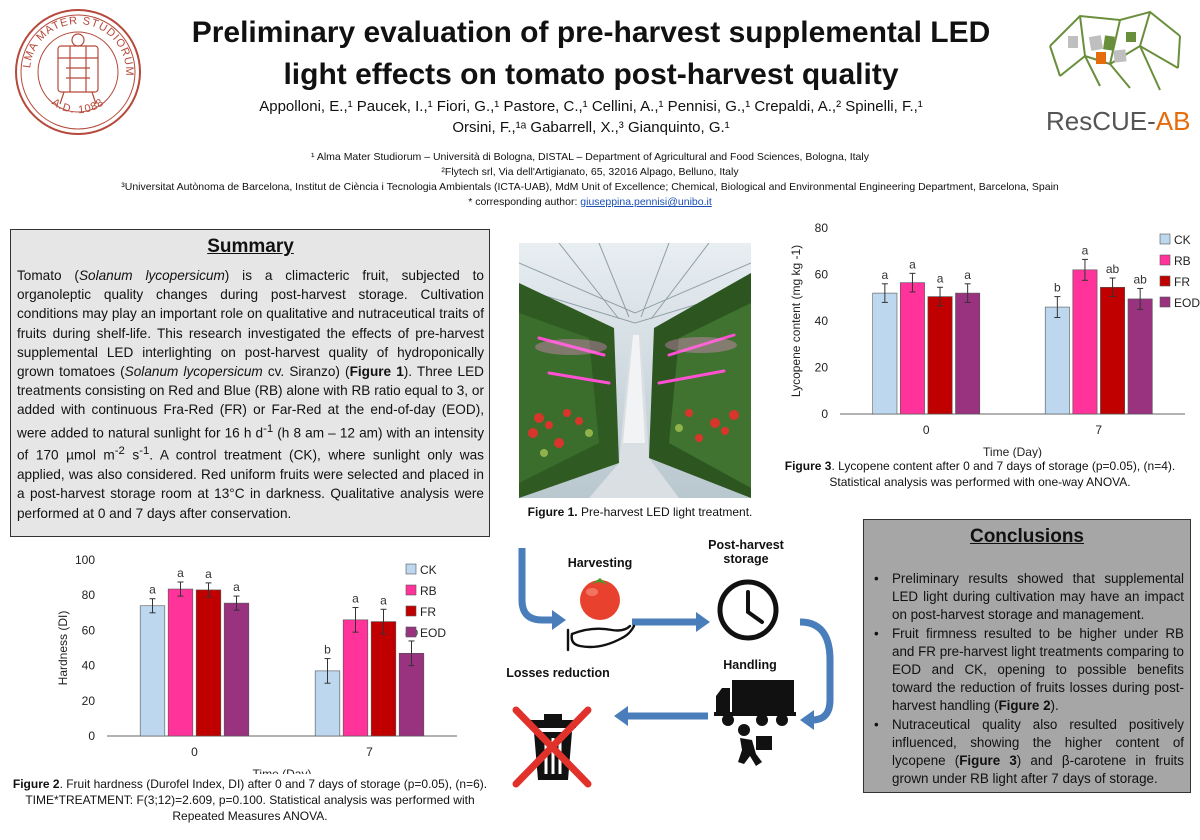 The image size is (1200, 840). I want to click on flow-label-handling: Handling, so click(750, 665).